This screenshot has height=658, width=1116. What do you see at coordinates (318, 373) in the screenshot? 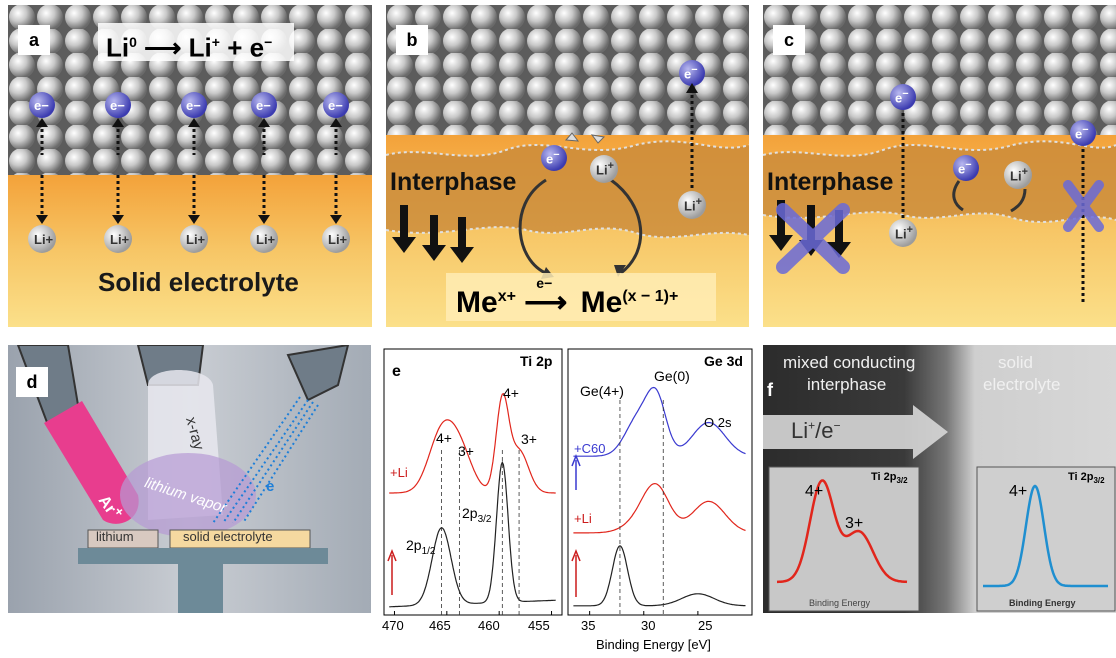
I see `d-analyzer` at bounding box center [318, 373].